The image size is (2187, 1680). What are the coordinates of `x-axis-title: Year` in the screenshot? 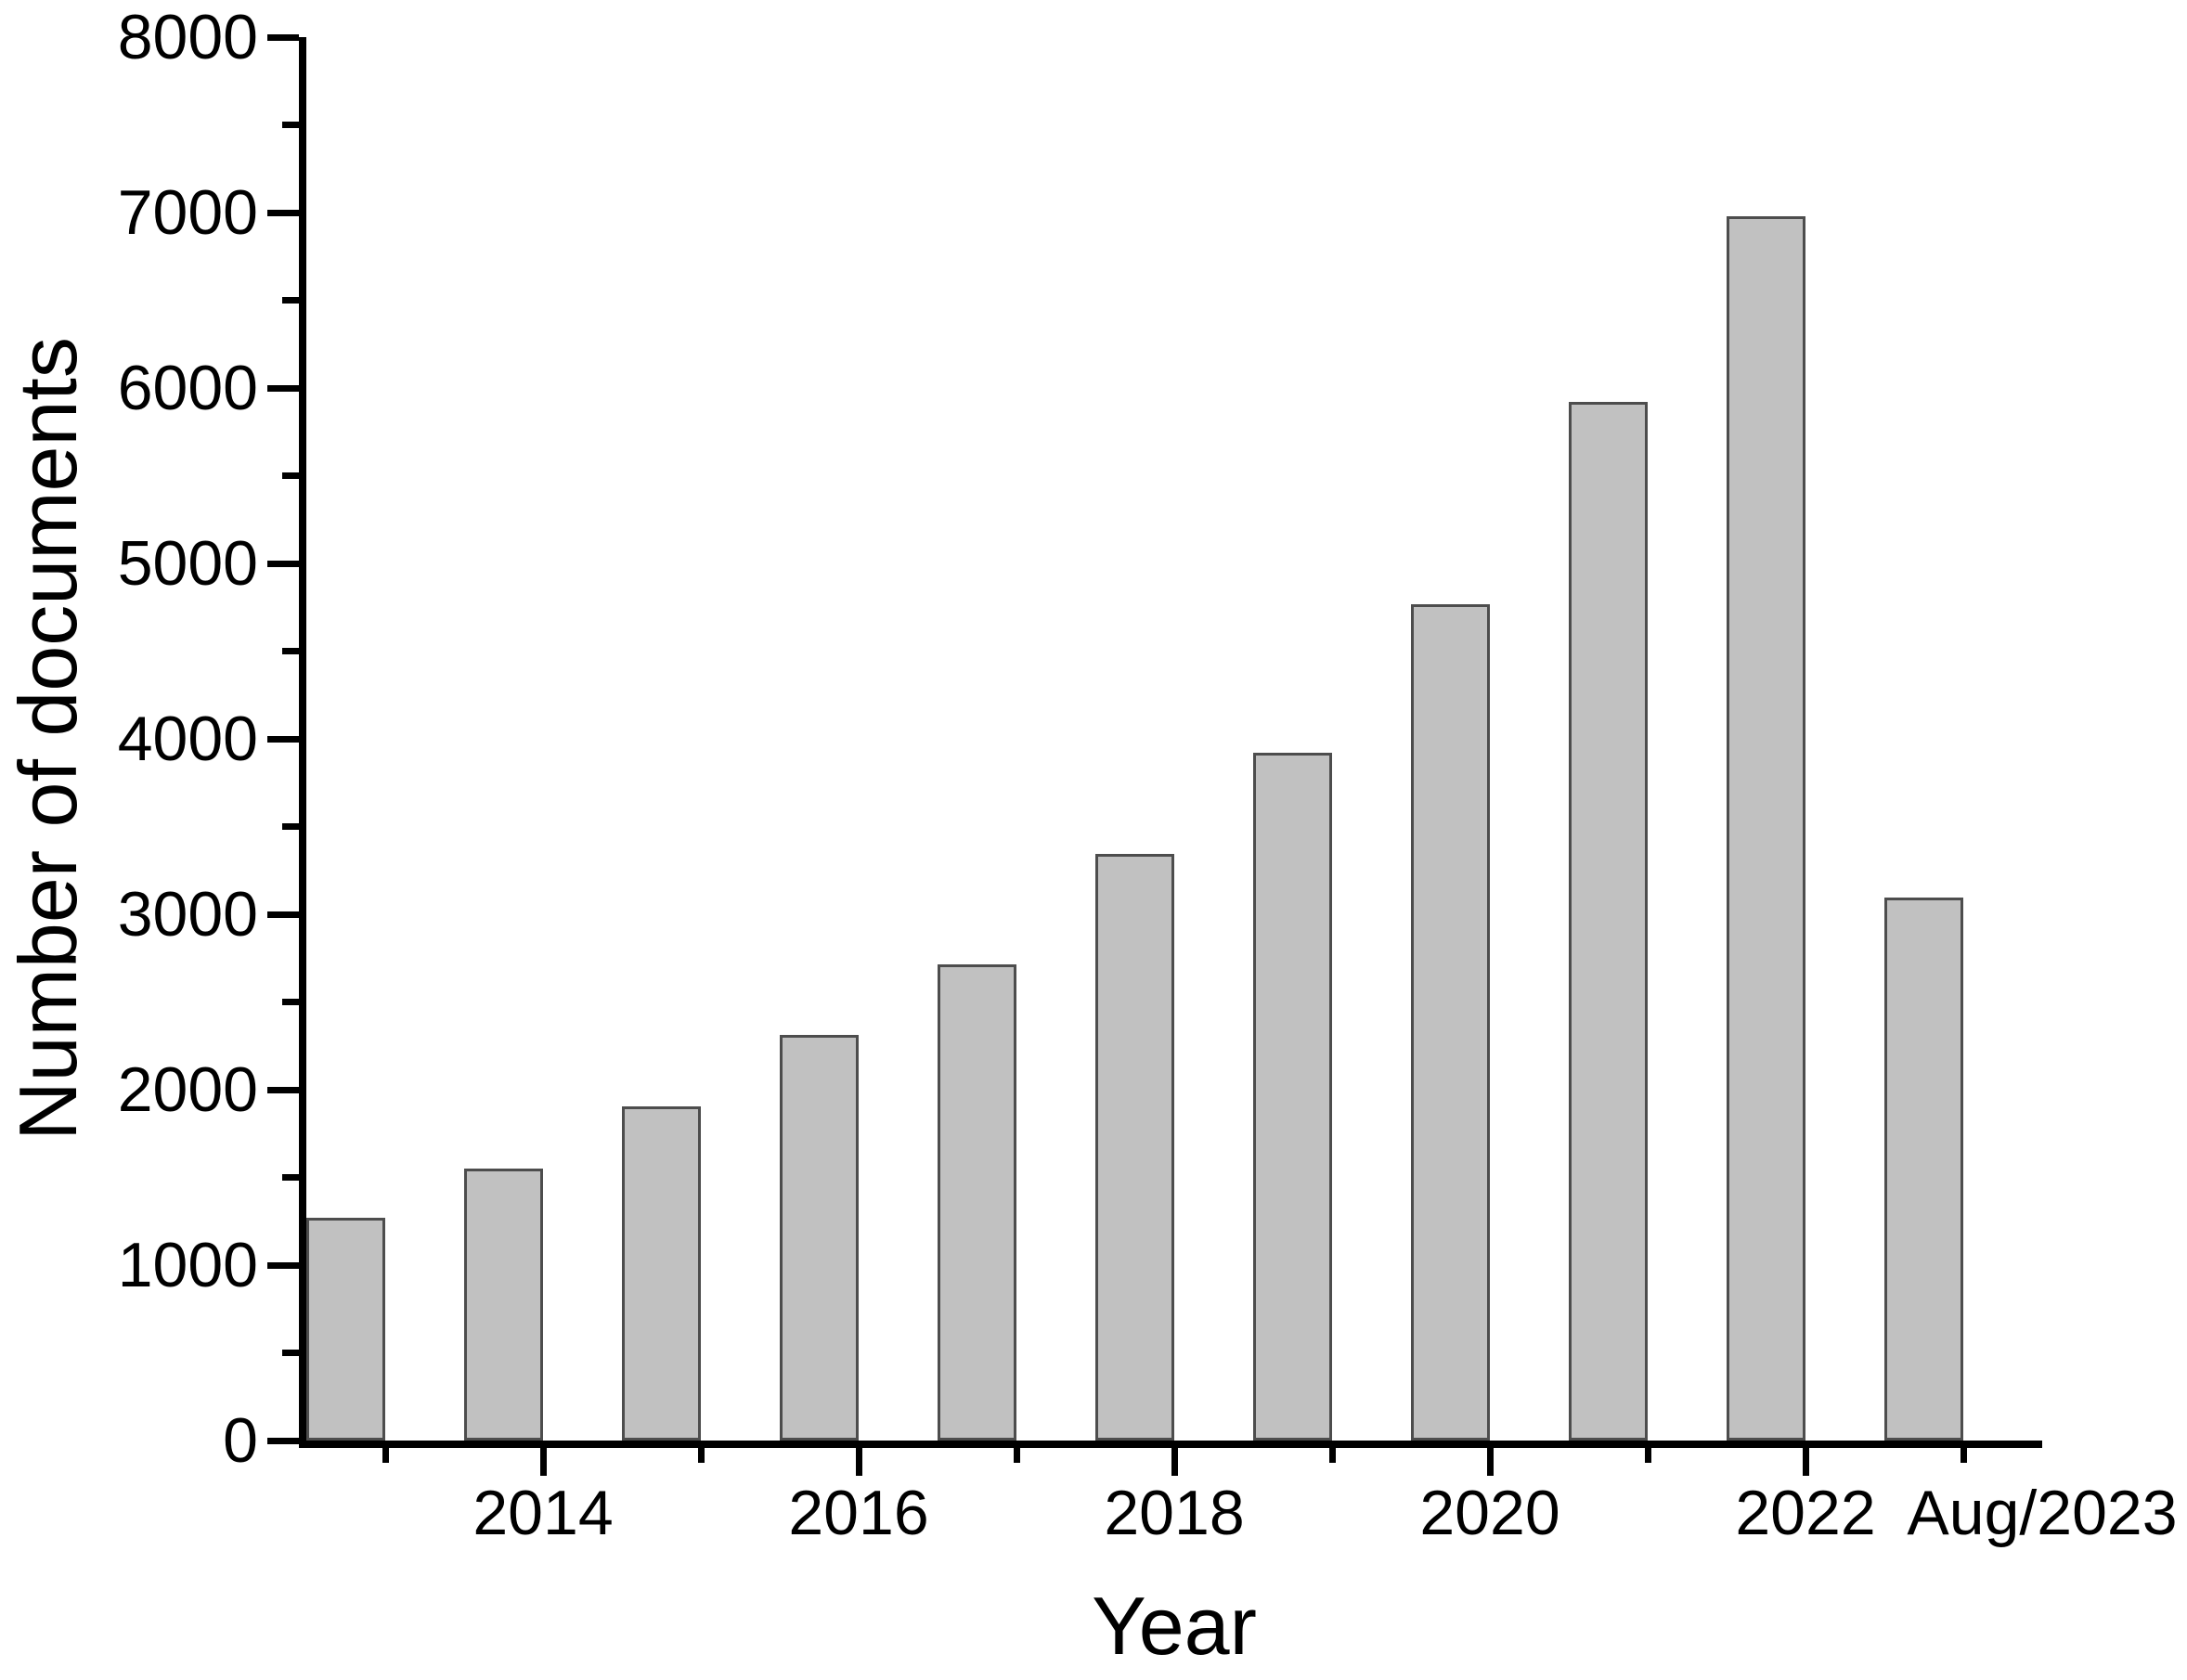 It's located at (1174, 1626).